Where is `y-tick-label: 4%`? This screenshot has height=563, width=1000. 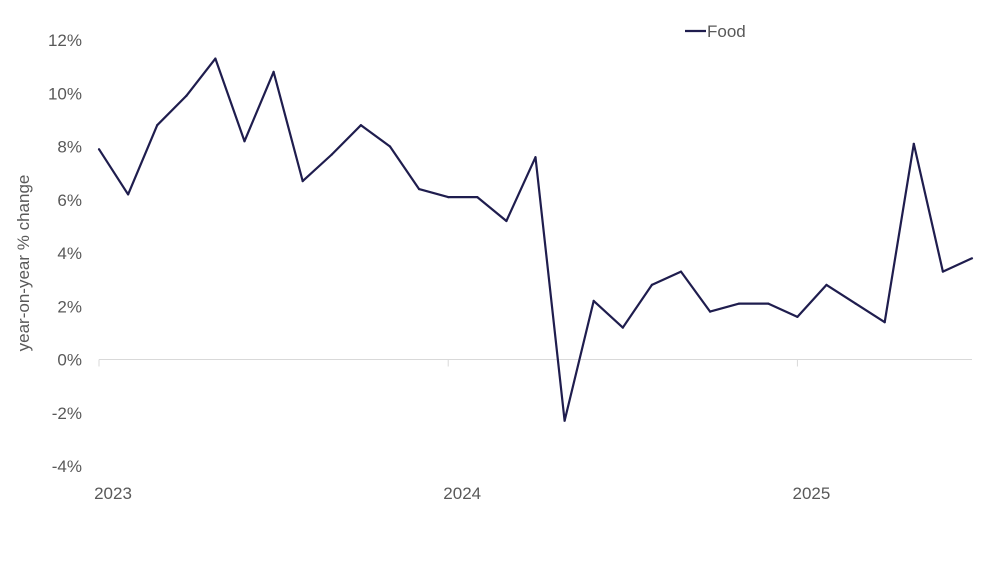 y-tick-label: 4% is located at coordinates (69, 253).